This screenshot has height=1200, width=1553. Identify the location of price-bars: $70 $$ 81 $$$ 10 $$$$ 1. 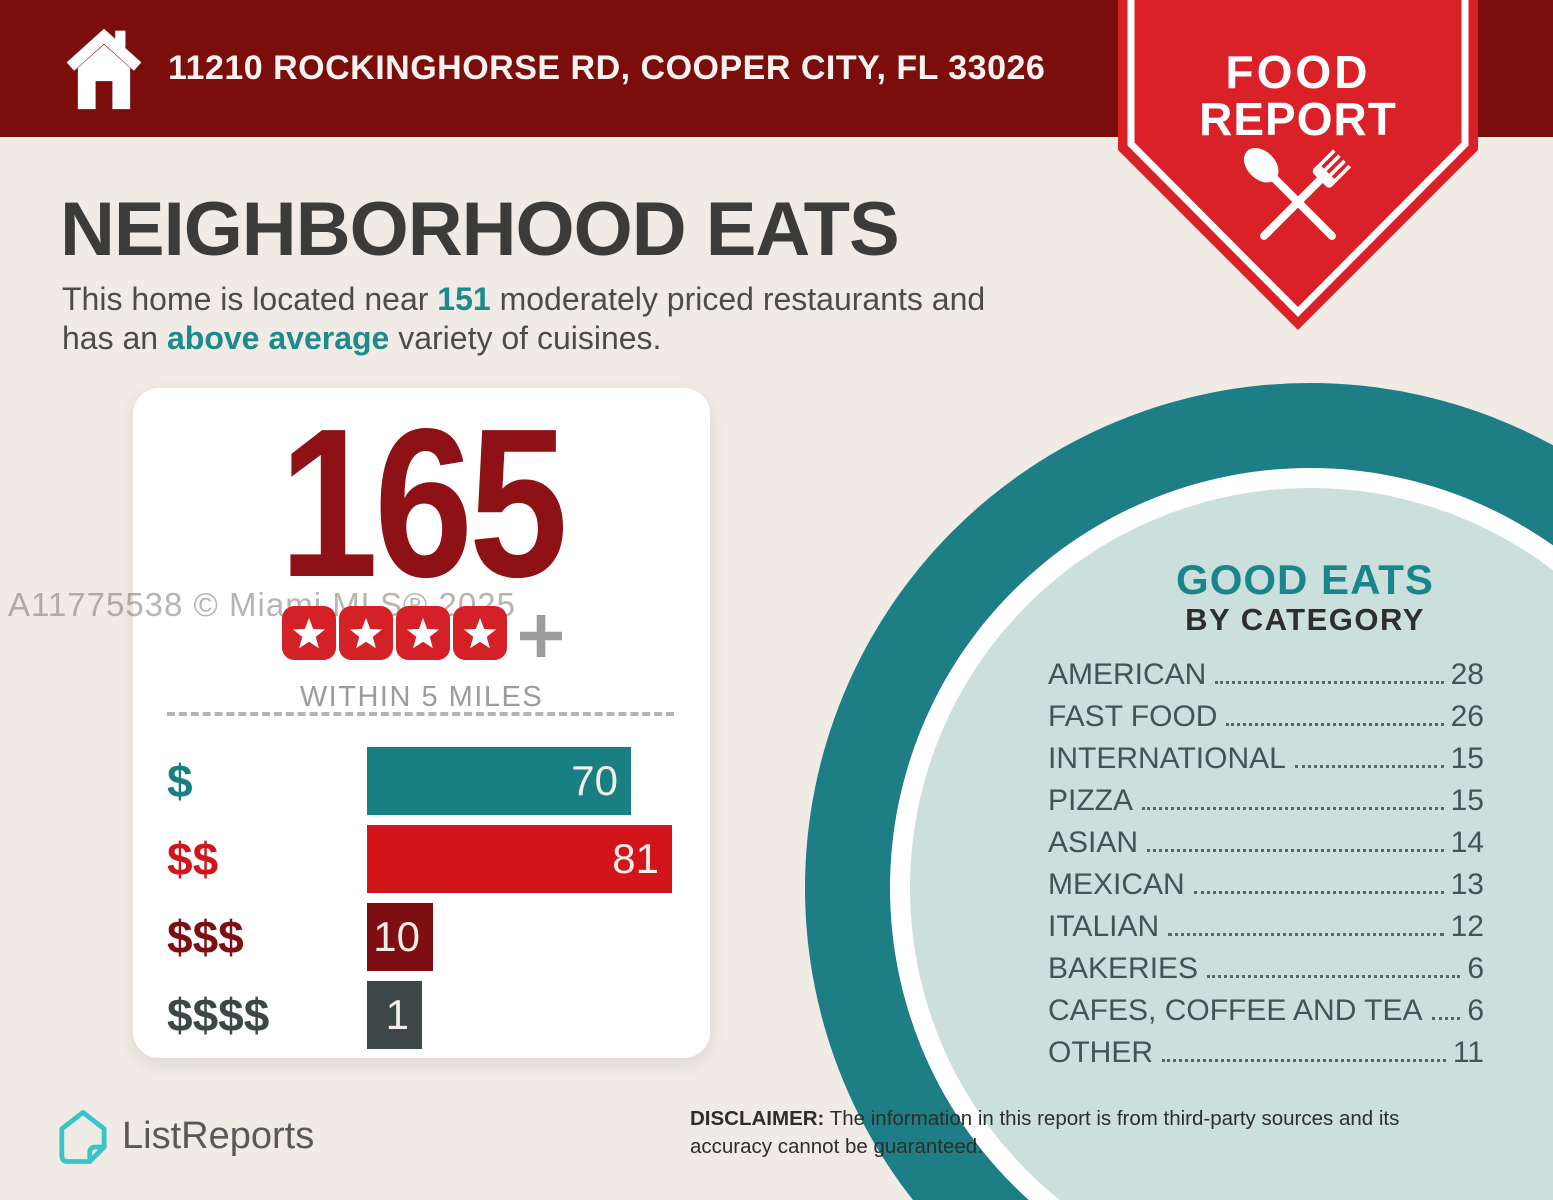
(424, 898).